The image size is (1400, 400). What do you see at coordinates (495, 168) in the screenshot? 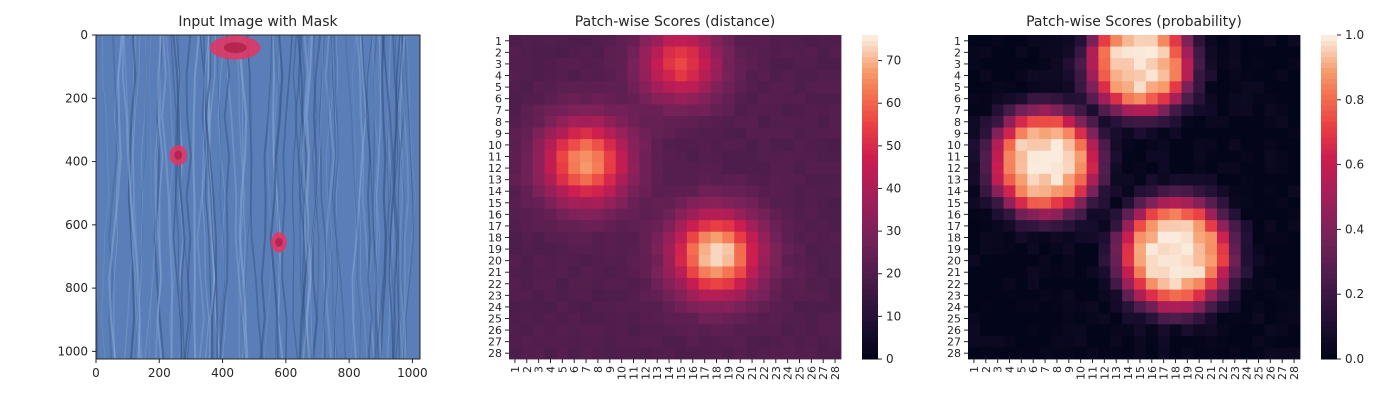
I see `y-tick-label: 12` at bounding box center [495, 168].